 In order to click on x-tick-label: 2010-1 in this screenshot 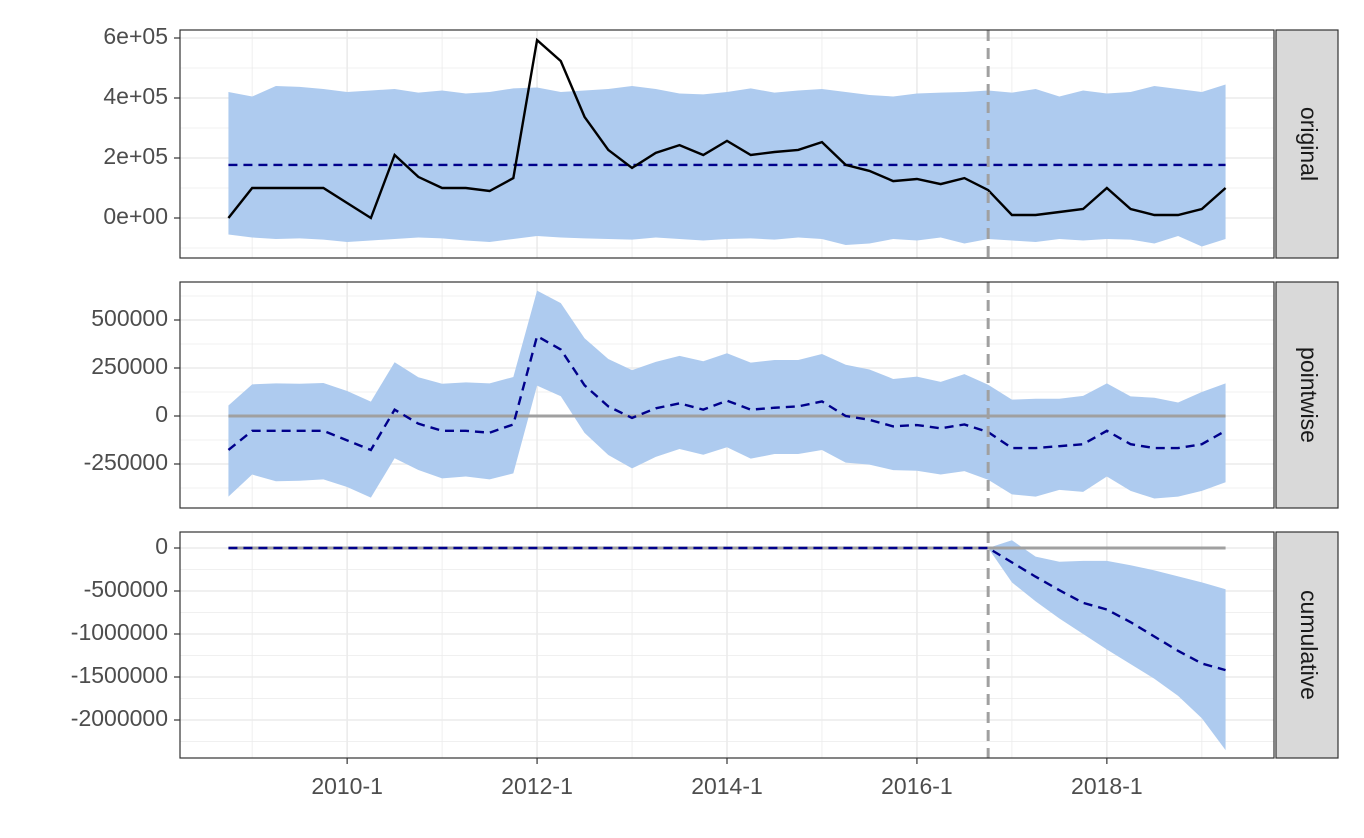, I will do `click(347, 786)`.